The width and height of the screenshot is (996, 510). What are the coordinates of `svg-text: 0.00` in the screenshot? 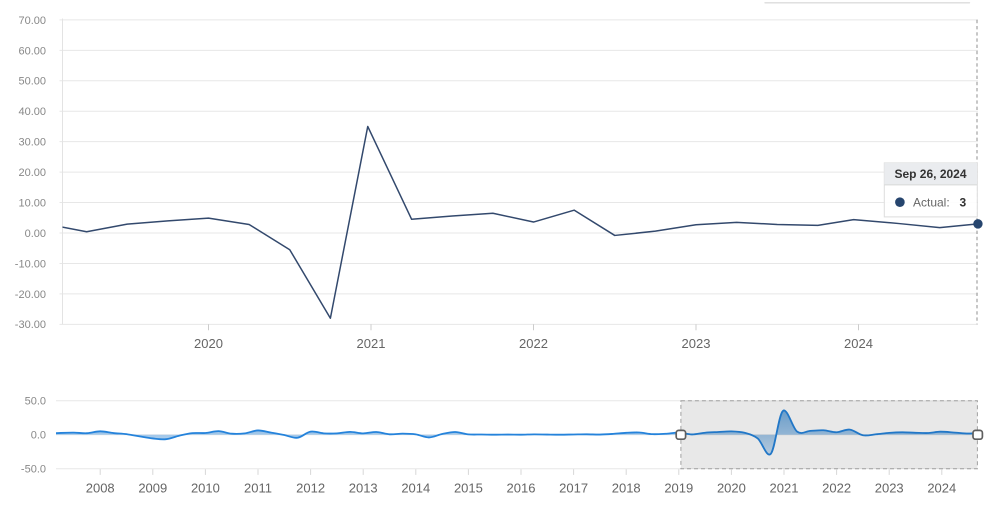 It's located at (35, 234).